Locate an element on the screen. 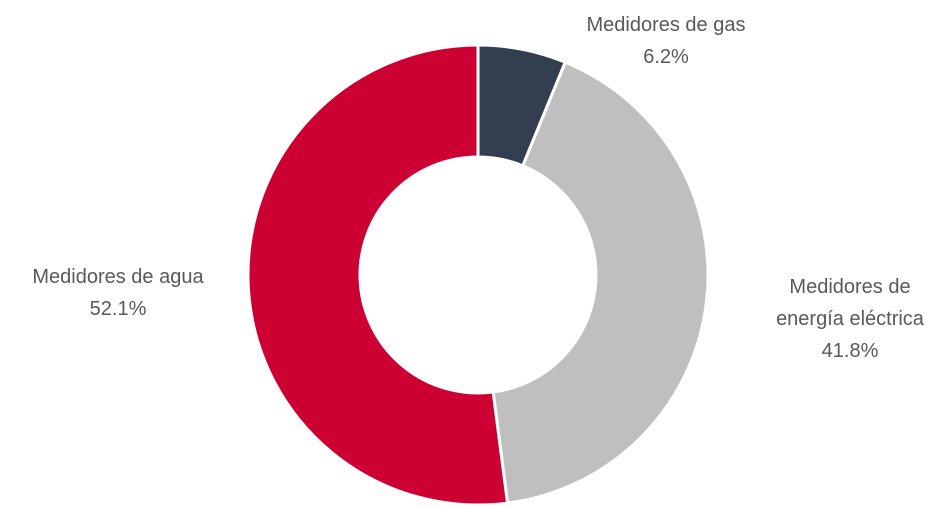  value-label: 6.2% is located at coordinates (666, 57).